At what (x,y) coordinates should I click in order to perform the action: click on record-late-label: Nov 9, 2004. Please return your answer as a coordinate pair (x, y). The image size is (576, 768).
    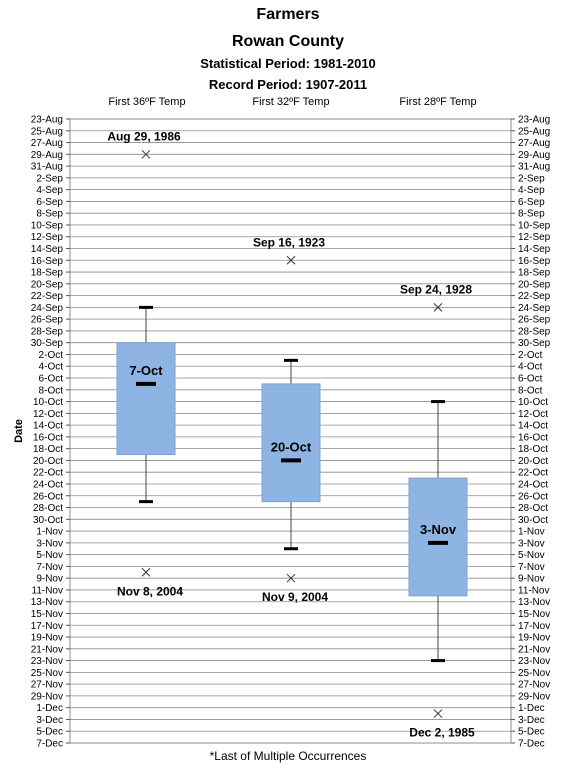
    Looking at the image, I should click on (295, 597).